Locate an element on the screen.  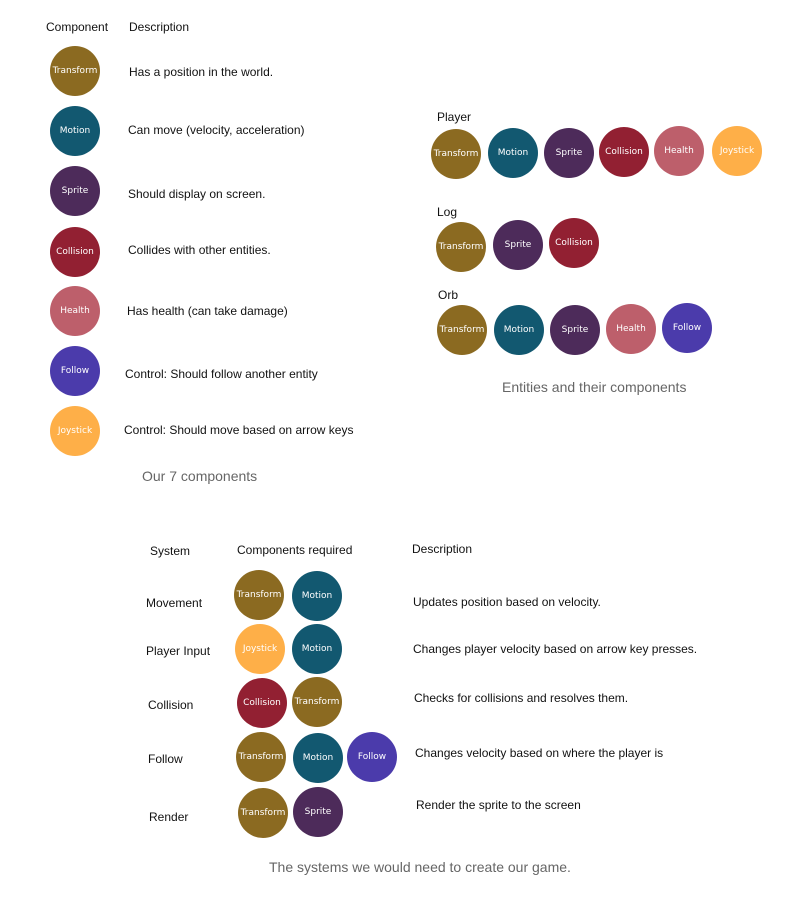
component-circle: Sprite is located at coordinates (75, 191).